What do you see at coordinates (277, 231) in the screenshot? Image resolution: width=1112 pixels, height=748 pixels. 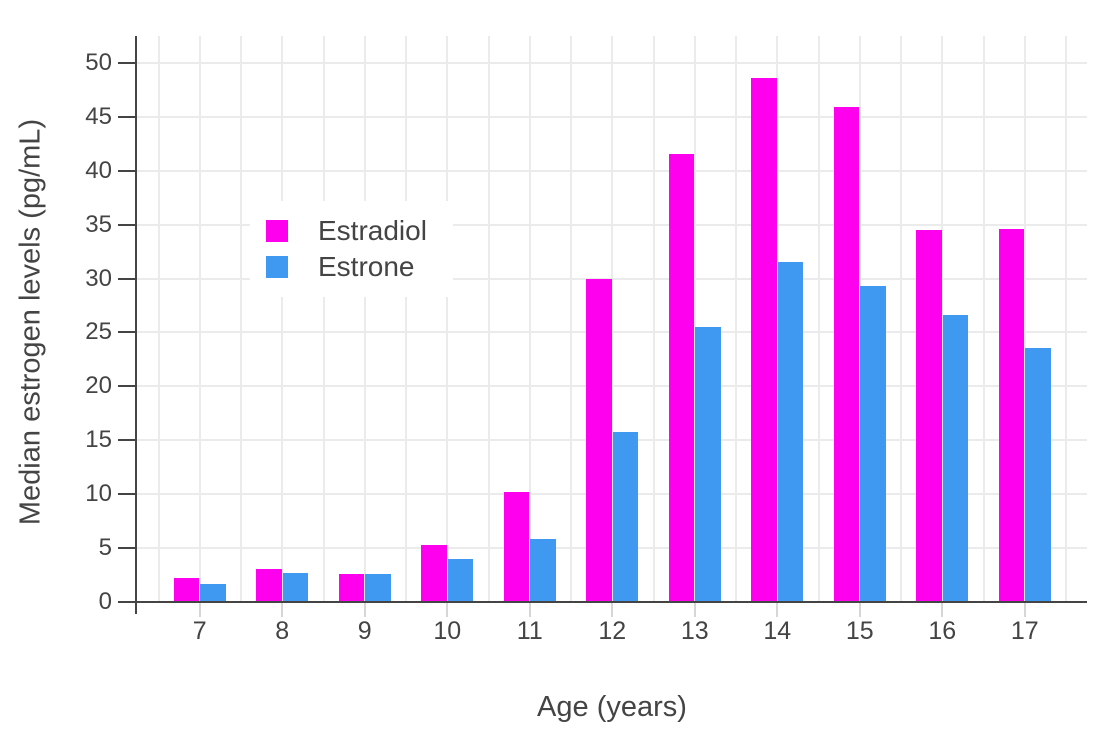 I see `estradiol-swatch-icon` at bounding box center [277, 231].